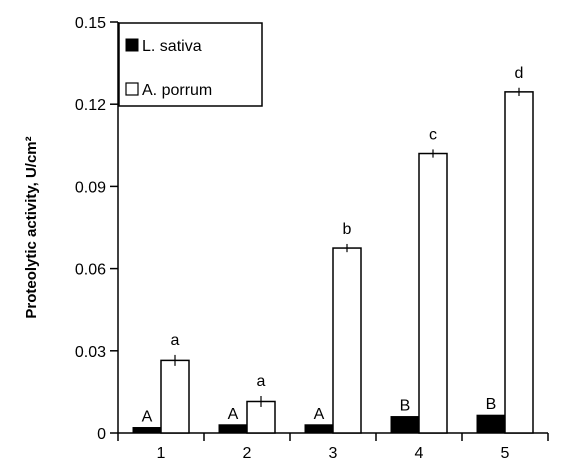 The width and height of the screenshot is (563, 460). I want to click on y-tick-label: 0.15, so click(90, 23).